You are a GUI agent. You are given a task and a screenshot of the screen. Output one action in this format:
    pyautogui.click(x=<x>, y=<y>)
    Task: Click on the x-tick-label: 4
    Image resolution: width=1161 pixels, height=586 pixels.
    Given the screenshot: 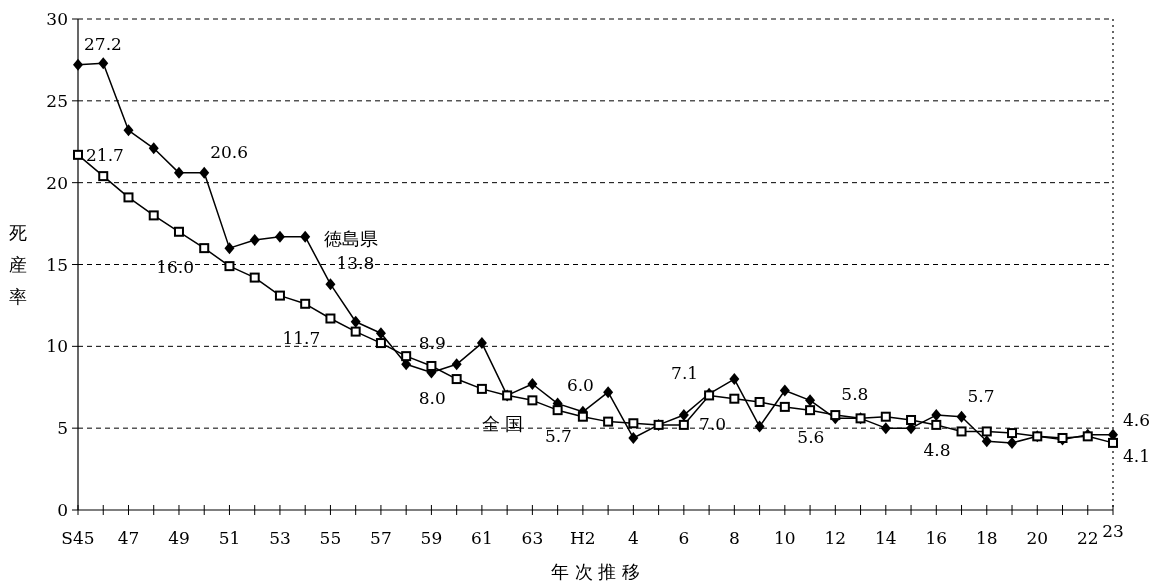 What is the action you would take?
    pyautogui.click(x=633, y=538)
    